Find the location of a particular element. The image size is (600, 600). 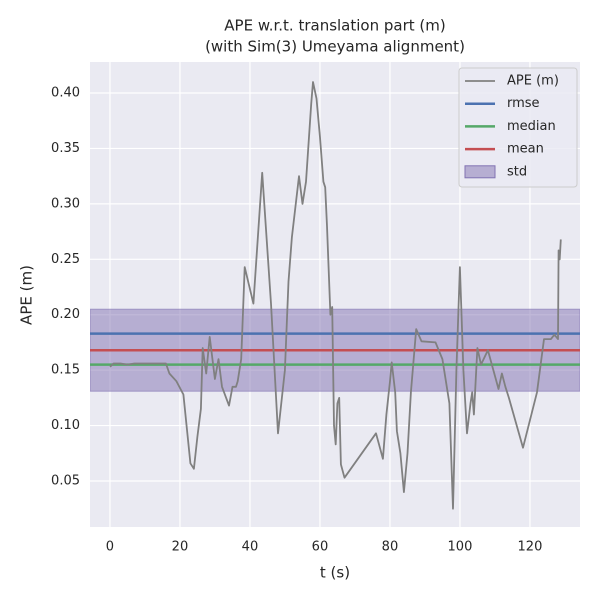

y-tick-label: 0.30 is located at coordinates (65, 203).